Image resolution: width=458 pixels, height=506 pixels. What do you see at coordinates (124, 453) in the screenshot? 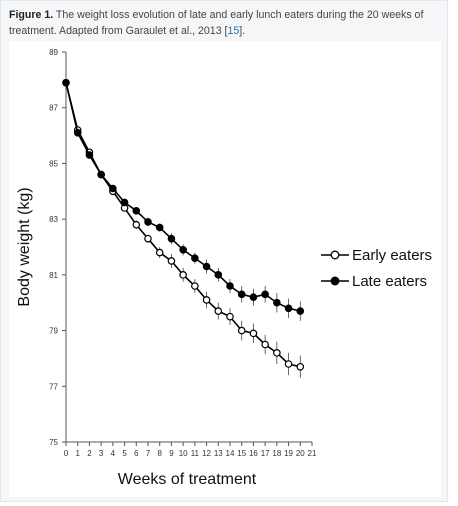
I see `x-tick-label: 5` at bounding box center [124, 453].